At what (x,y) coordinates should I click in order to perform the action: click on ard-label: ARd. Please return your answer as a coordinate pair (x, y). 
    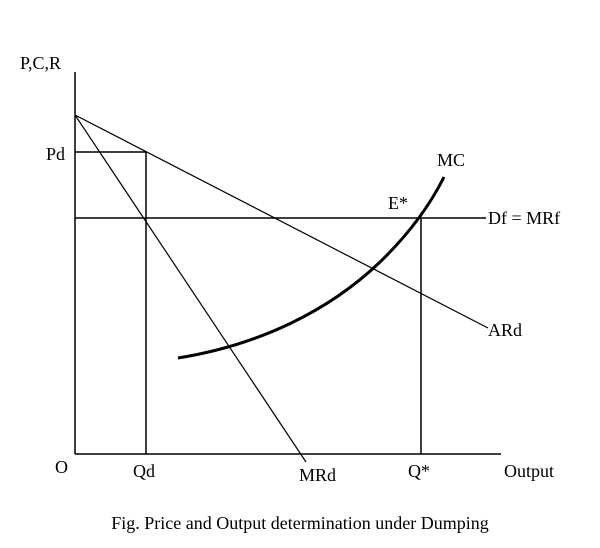
    Looking at the image, I should click on (505, 330).